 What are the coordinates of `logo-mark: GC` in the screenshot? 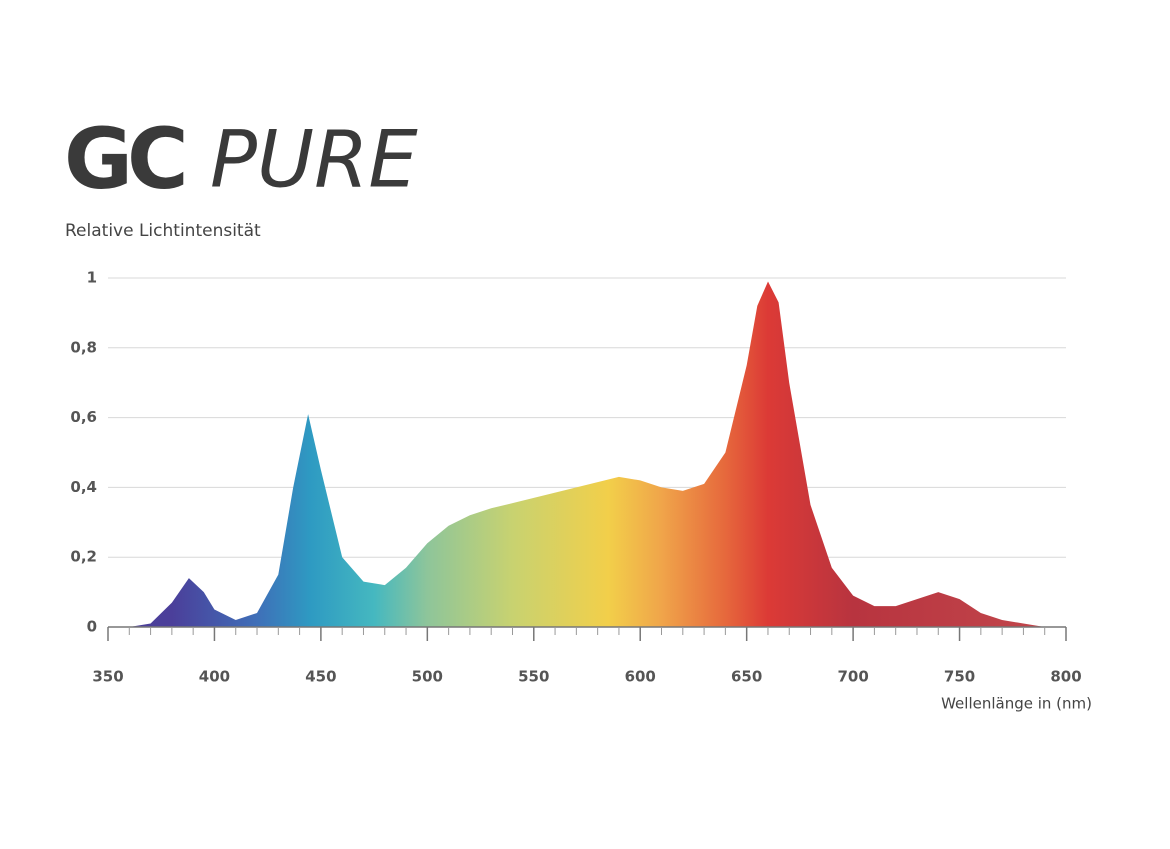 It's located at (124, 159).